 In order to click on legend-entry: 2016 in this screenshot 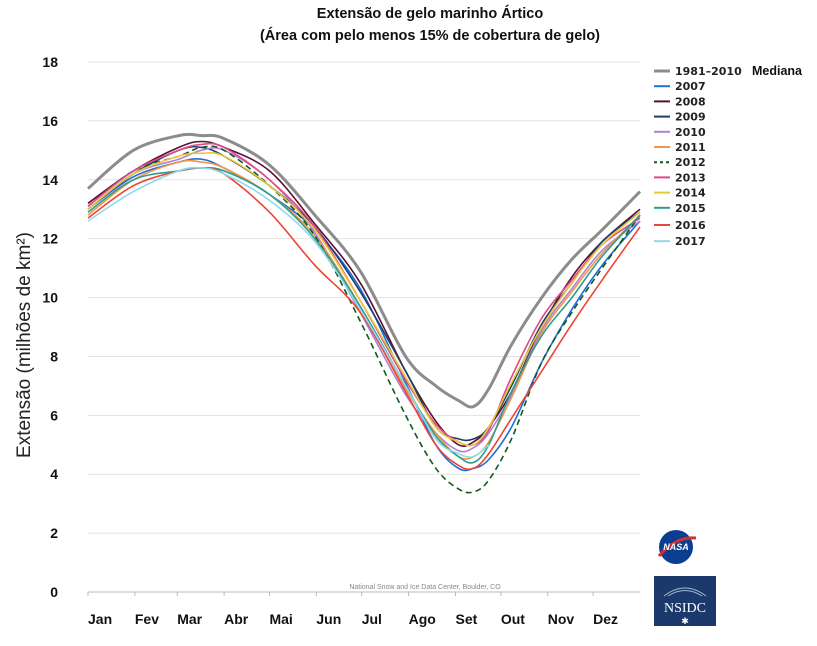, I will do `click(690, 225)`.